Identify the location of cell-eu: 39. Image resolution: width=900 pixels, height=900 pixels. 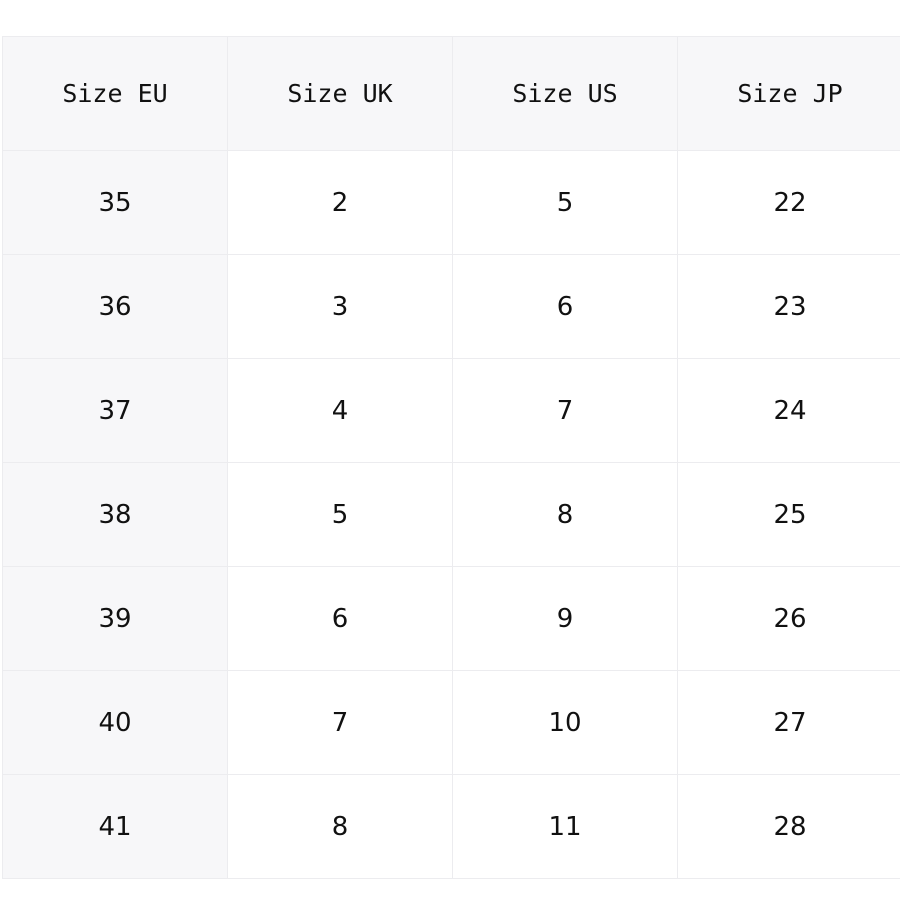
(115, 618).